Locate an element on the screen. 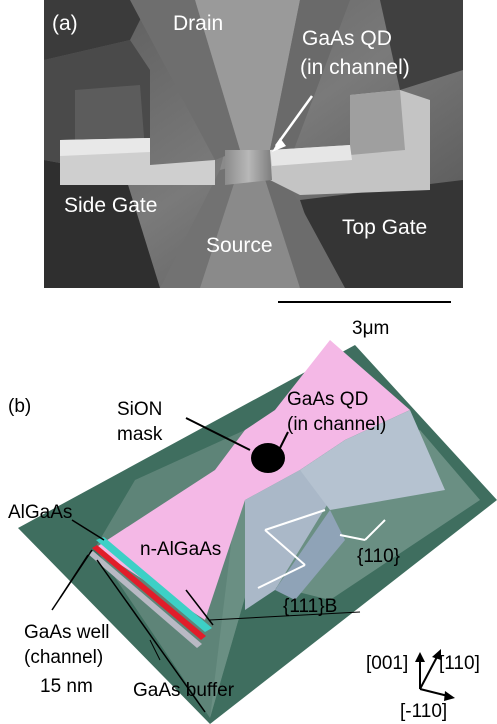  layer-buffer is located at coordinates (145, 599).